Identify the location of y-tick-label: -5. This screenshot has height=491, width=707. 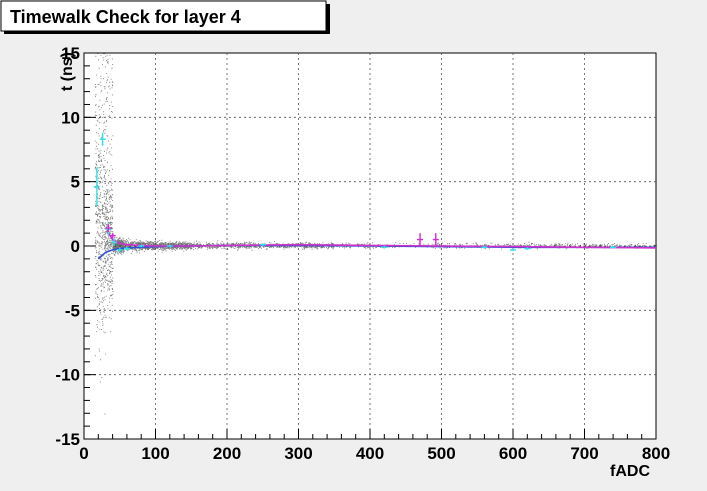
(72, 310).